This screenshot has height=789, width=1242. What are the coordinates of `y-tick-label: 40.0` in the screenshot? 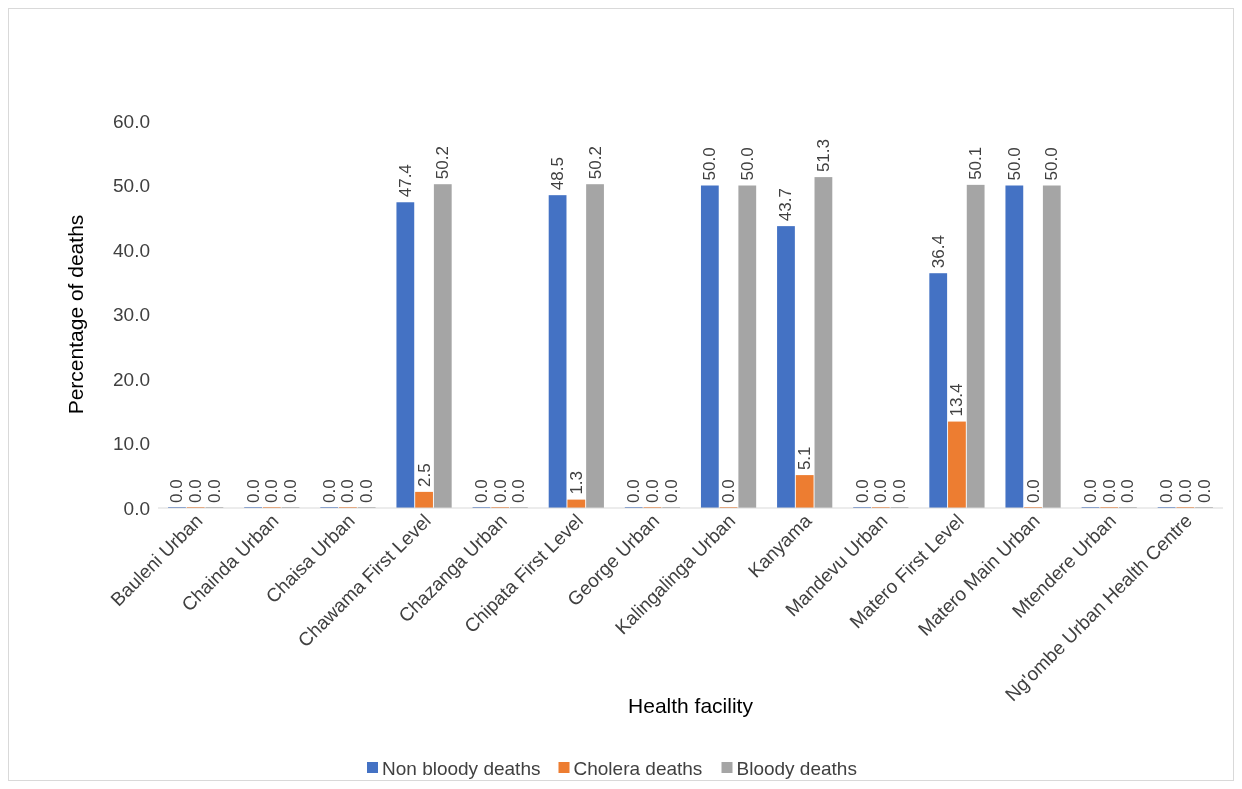 It's located at (131, 250).